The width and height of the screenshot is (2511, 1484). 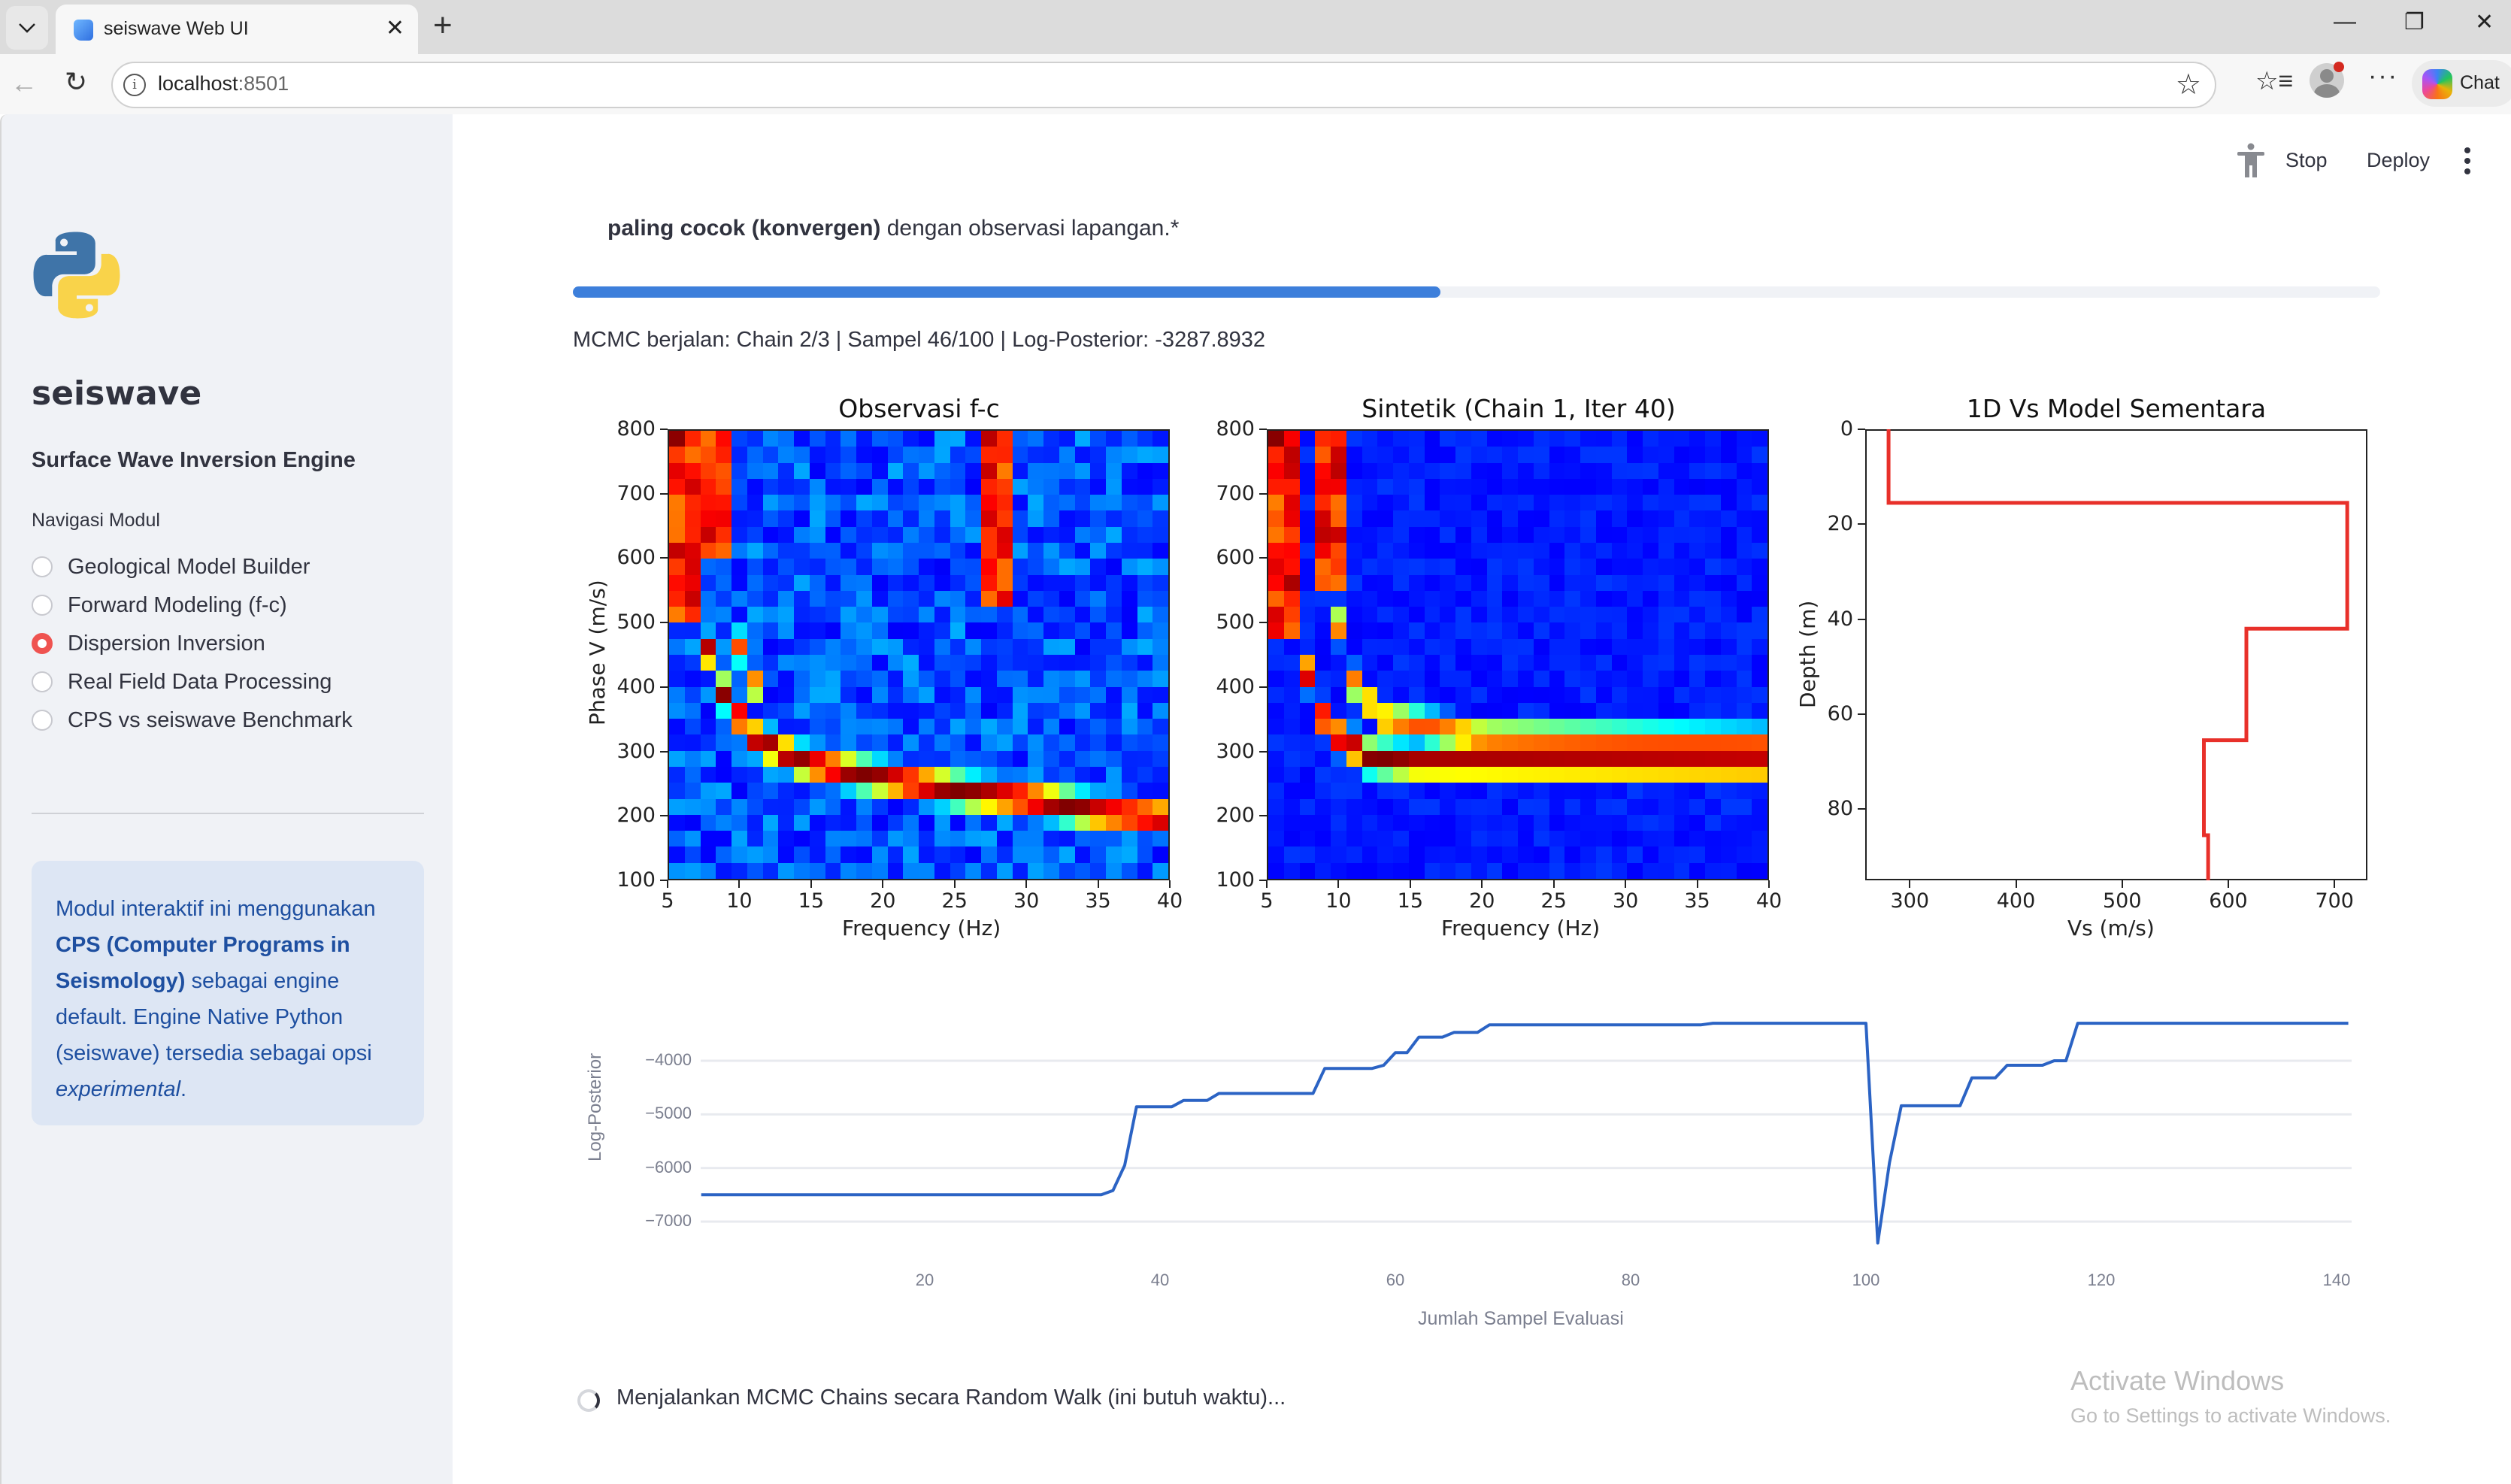 I want to click on new-tab-button: +, so click(x=443, y=25).